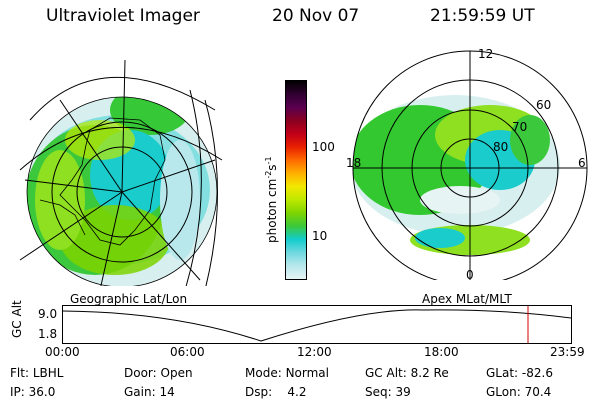 The height and width of the screenshot is (400, 600). I want to click on mlt-label-6: 6, so click(582, 163).